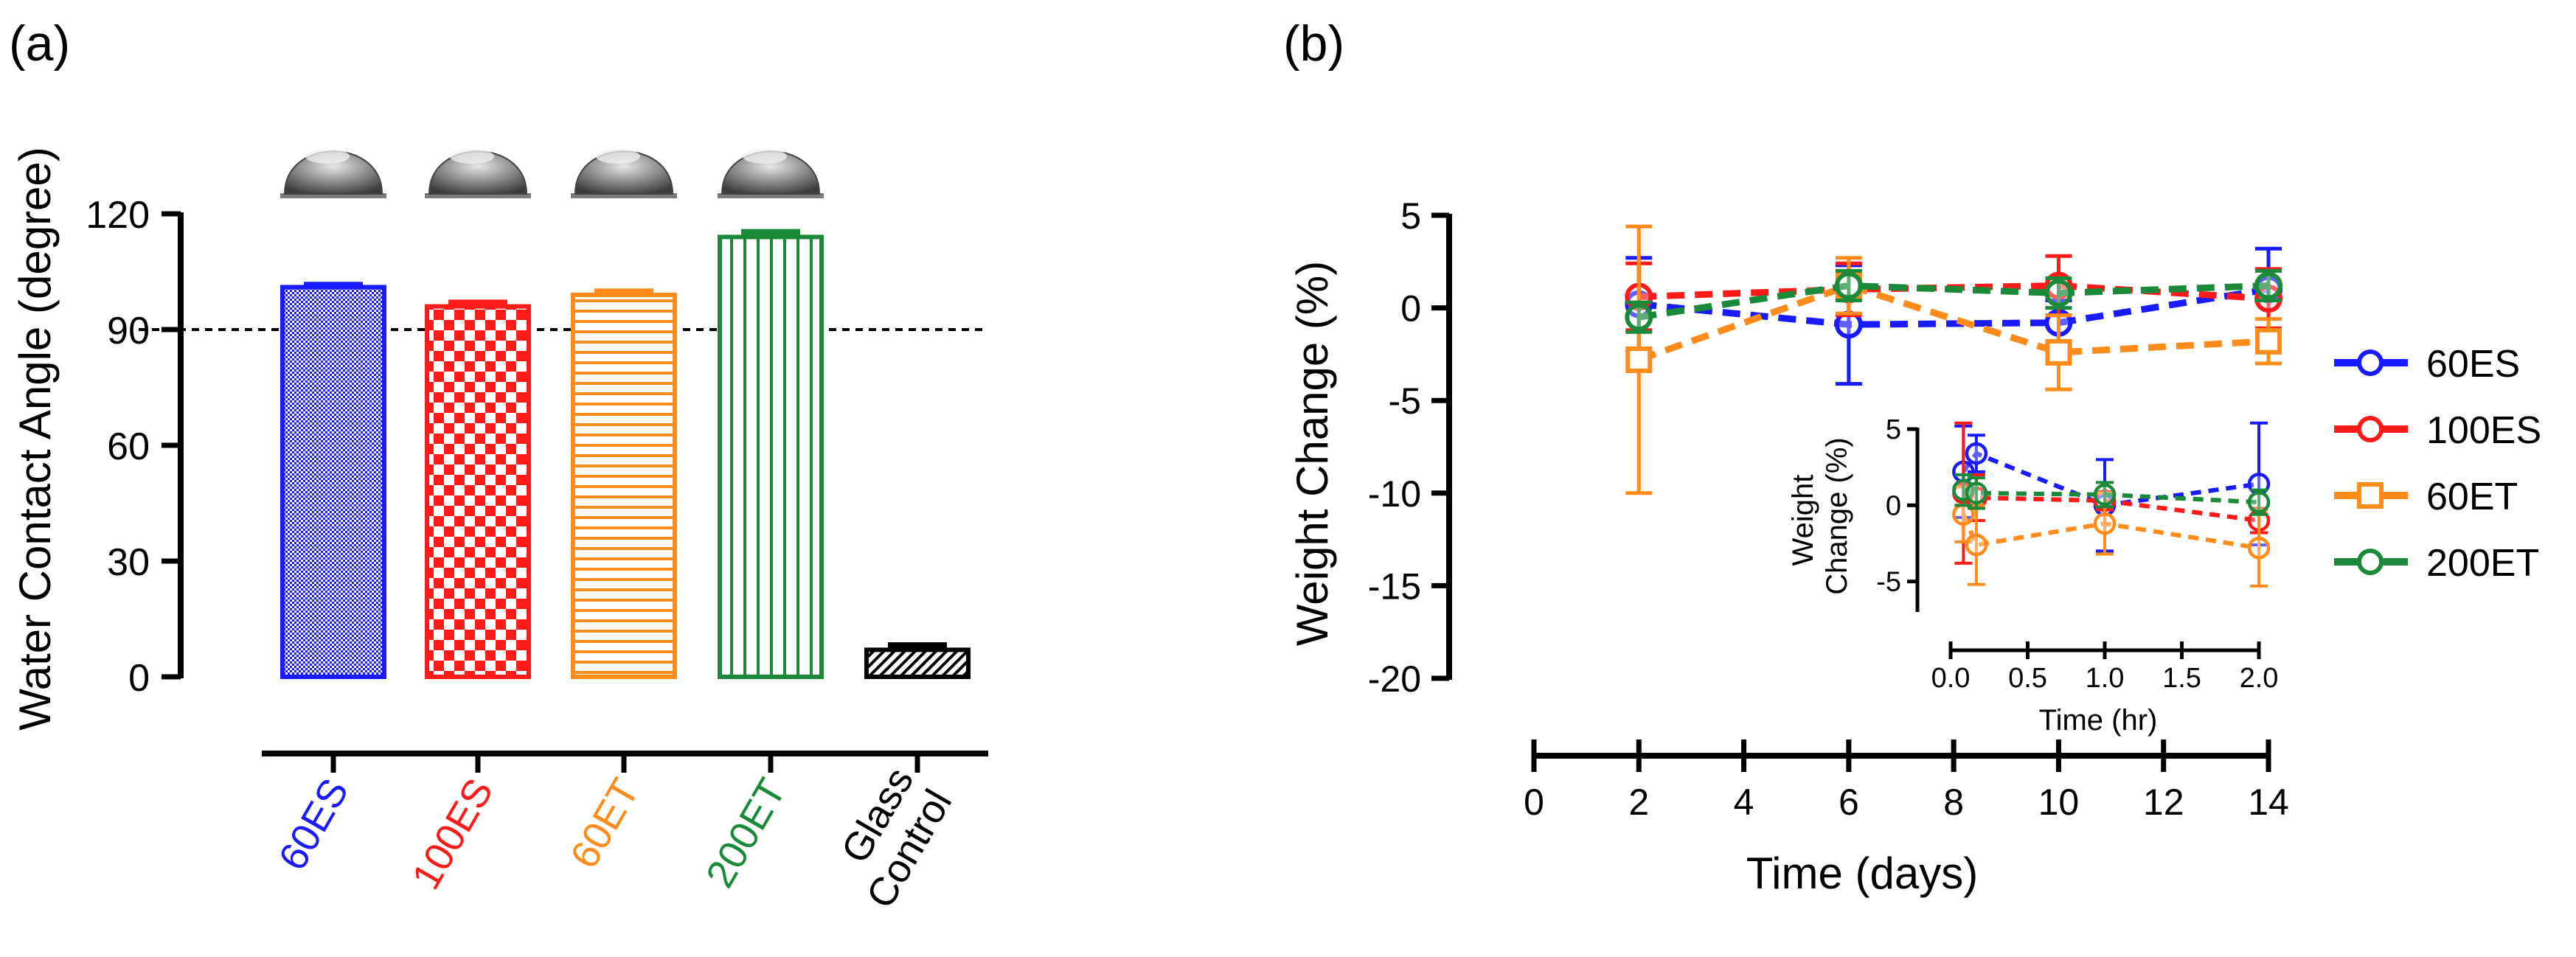  I want to click on inset-y-title-line: Change (%), so click(1837, 515).